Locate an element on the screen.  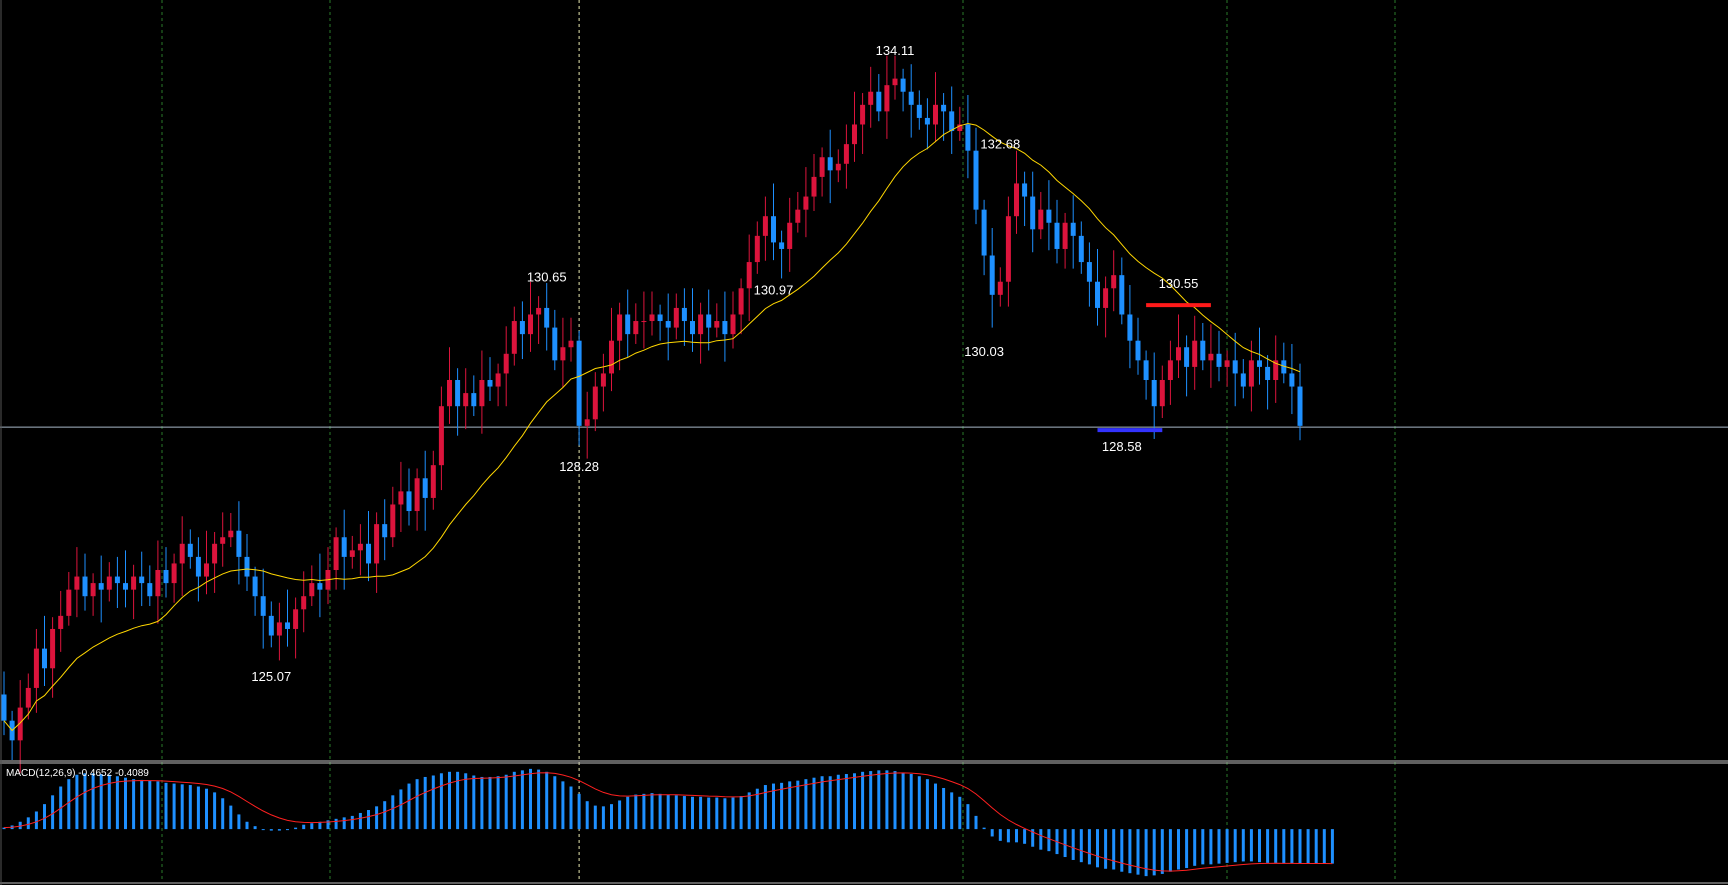
price-annotation: 130.55 is located at coordinates (1179, 283).